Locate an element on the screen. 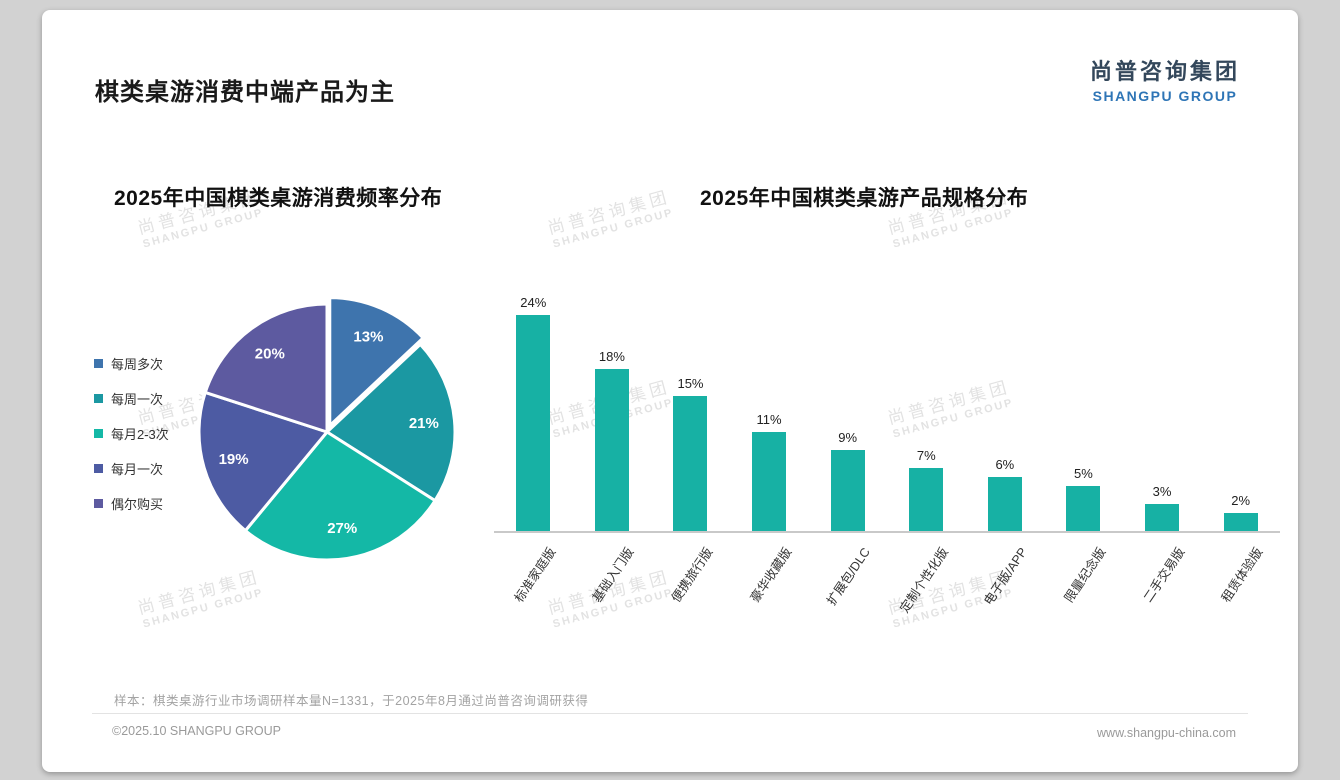 Image resolution: width=1340 pixels, height=780 pixels. bar-column: 24% 标准家庭版 is located at coordinates (533, 433).